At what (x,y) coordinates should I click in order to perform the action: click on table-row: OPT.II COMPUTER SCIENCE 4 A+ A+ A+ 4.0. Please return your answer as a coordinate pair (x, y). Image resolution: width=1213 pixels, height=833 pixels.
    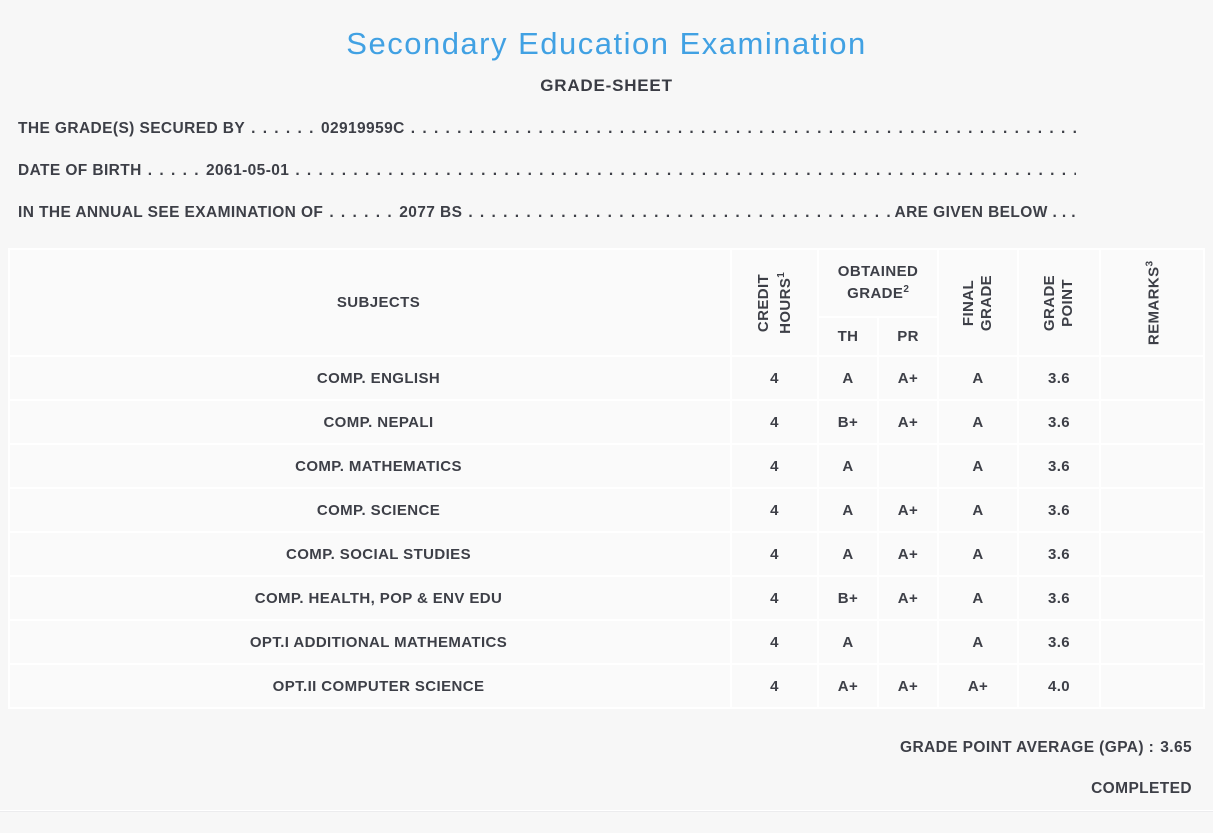
    Looking at the image, I should click on (607, 686).